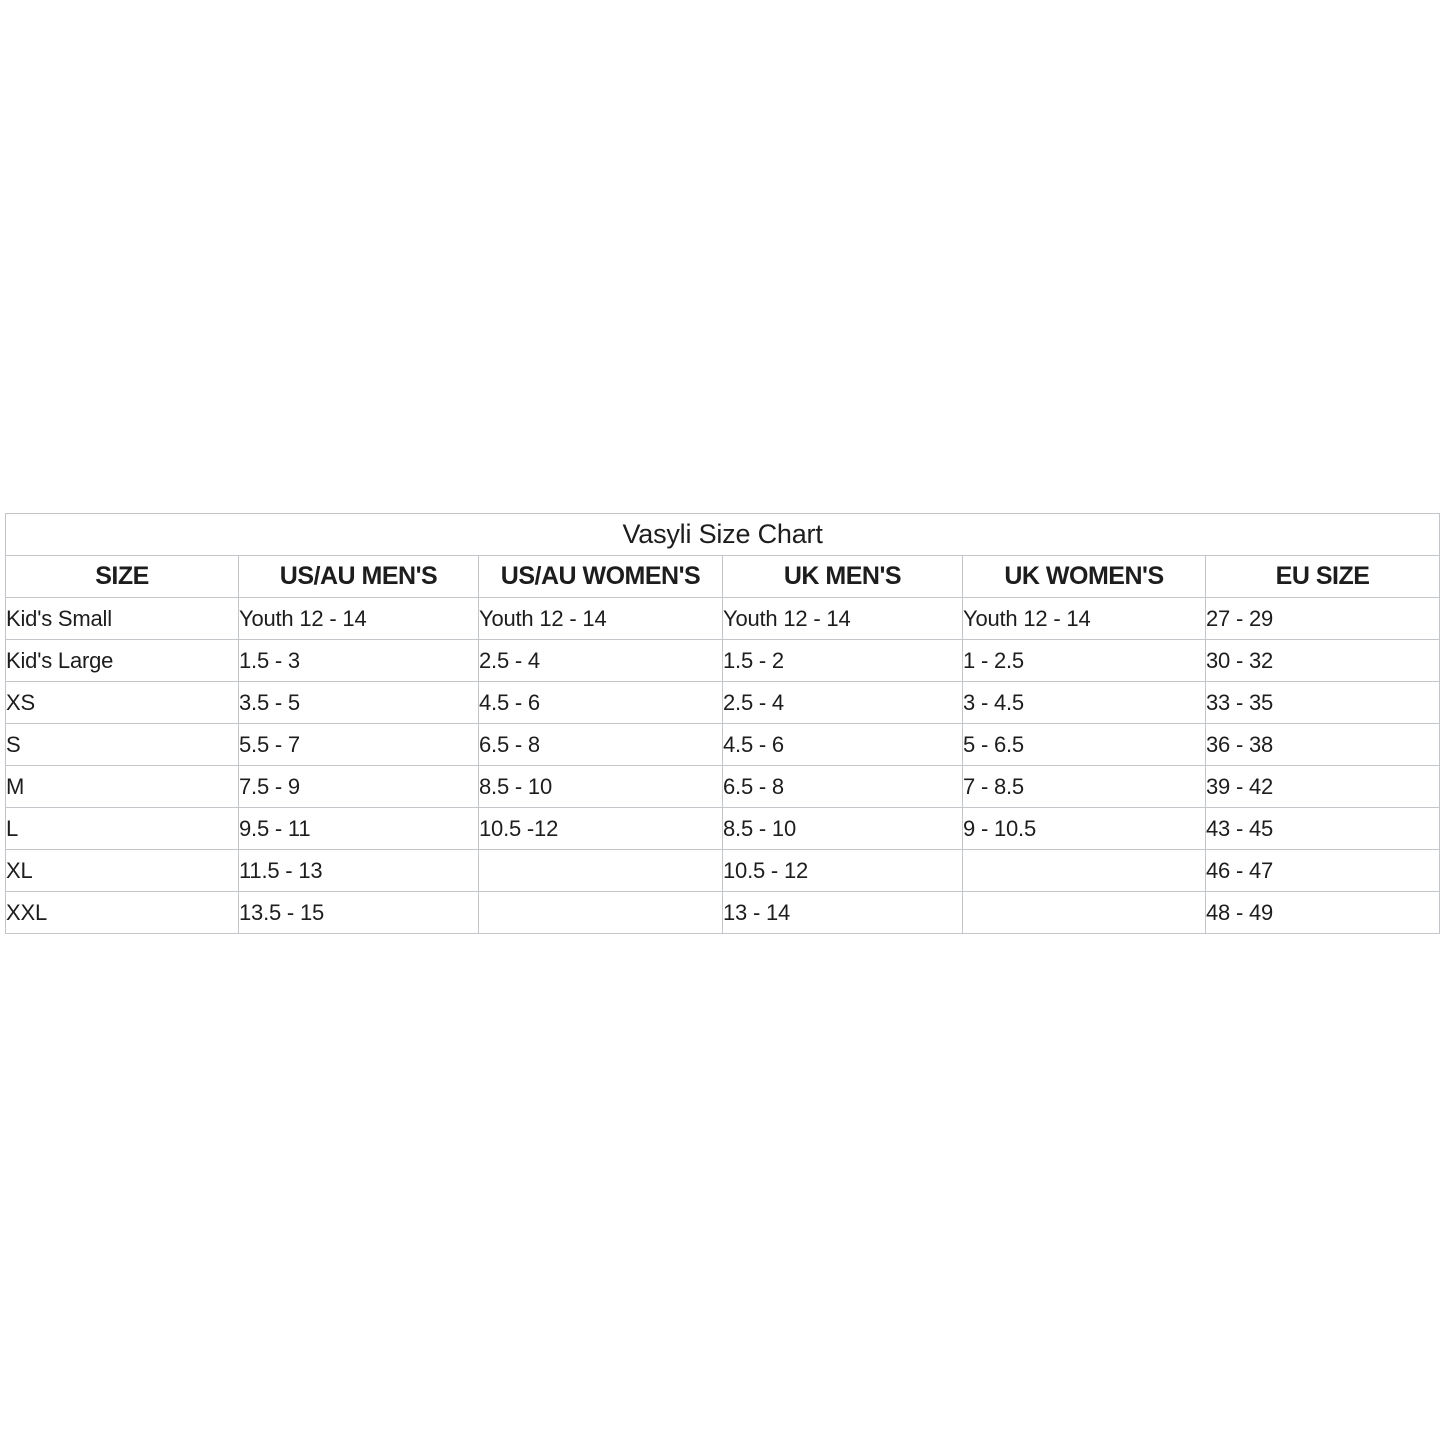 Image resolution: width=1445 pixels, height=1445 pixels. What do you see at coordinates (358, 828) in the screenshot?
I see `table-cell: 9.5 - 11` at bounding box center [358, 828].